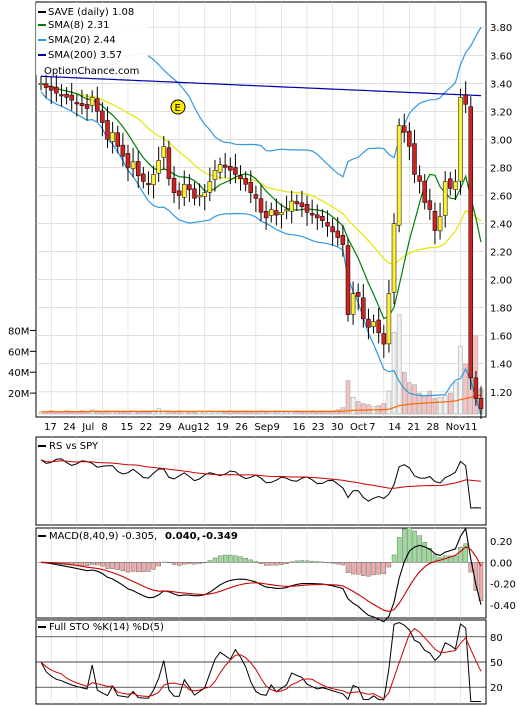 This screenshot has height=706, width=526. Describe the element at coordinates (503, 585) in the screenshot. I see `macd-tick-label: -0.20` at that location.